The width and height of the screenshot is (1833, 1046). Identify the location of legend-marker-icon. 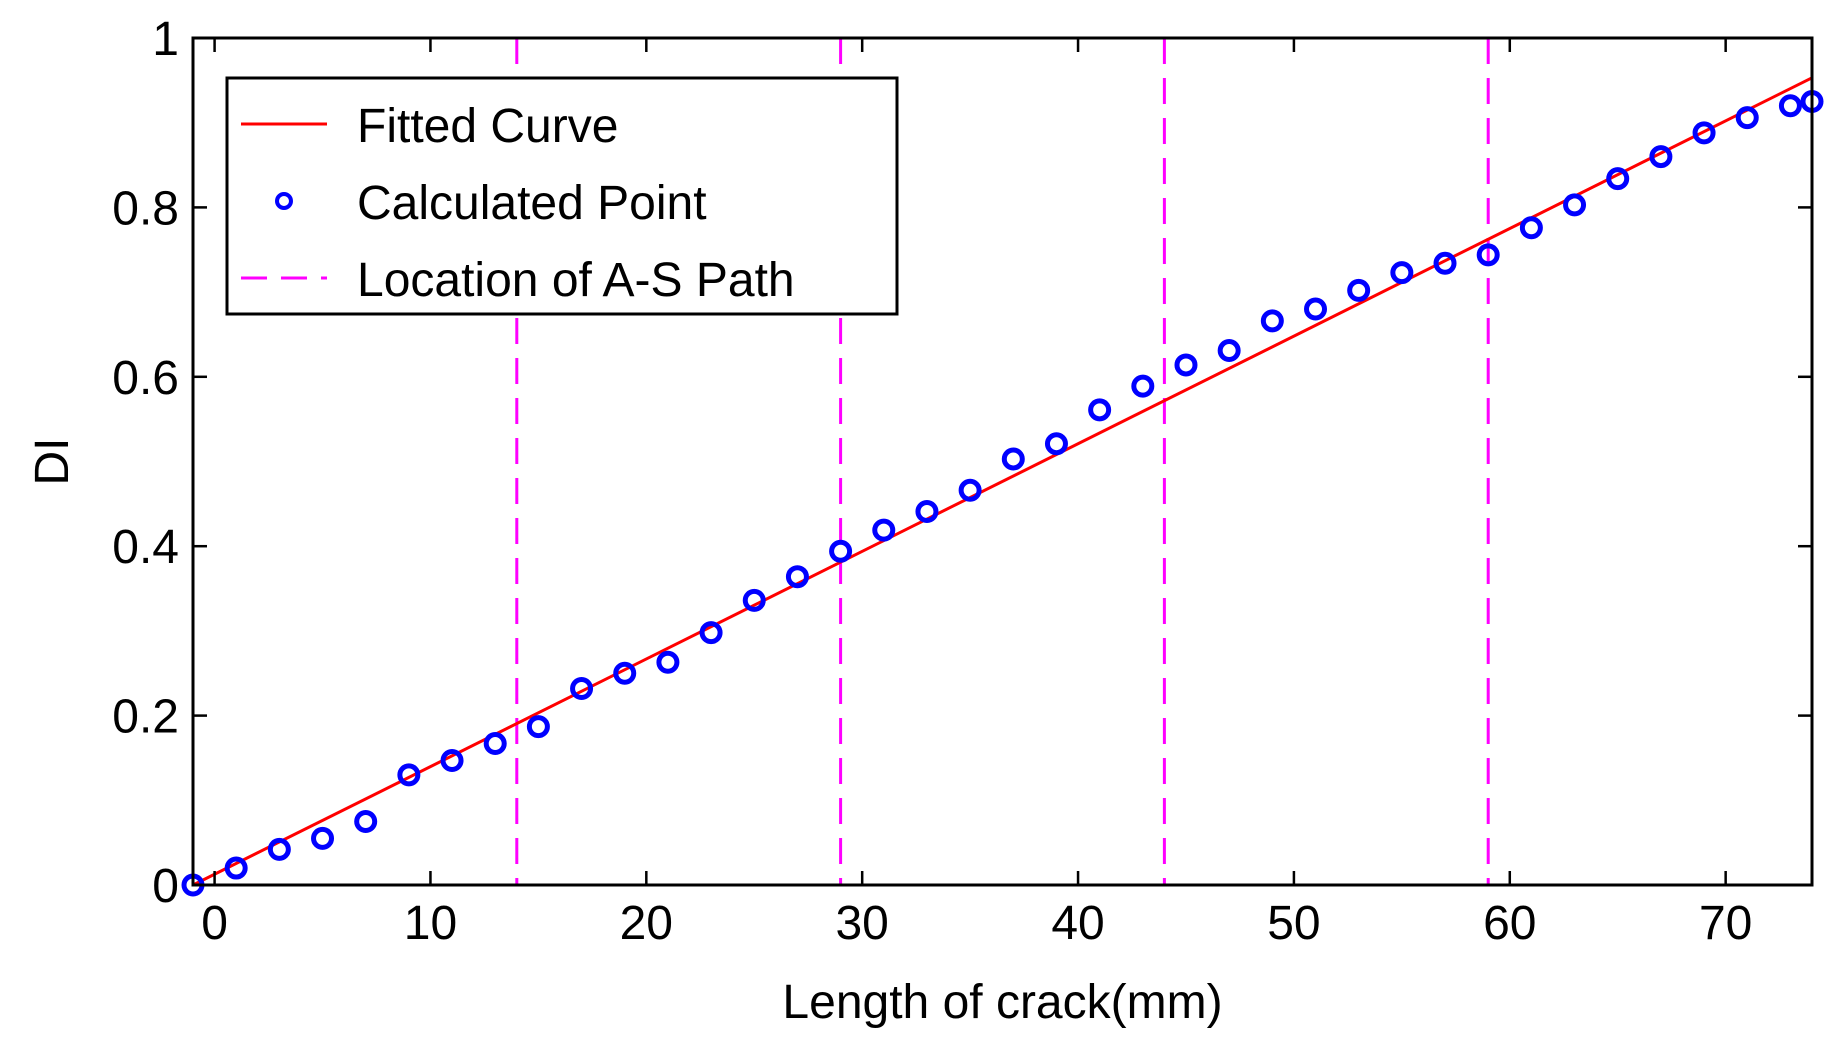
(284, 201).